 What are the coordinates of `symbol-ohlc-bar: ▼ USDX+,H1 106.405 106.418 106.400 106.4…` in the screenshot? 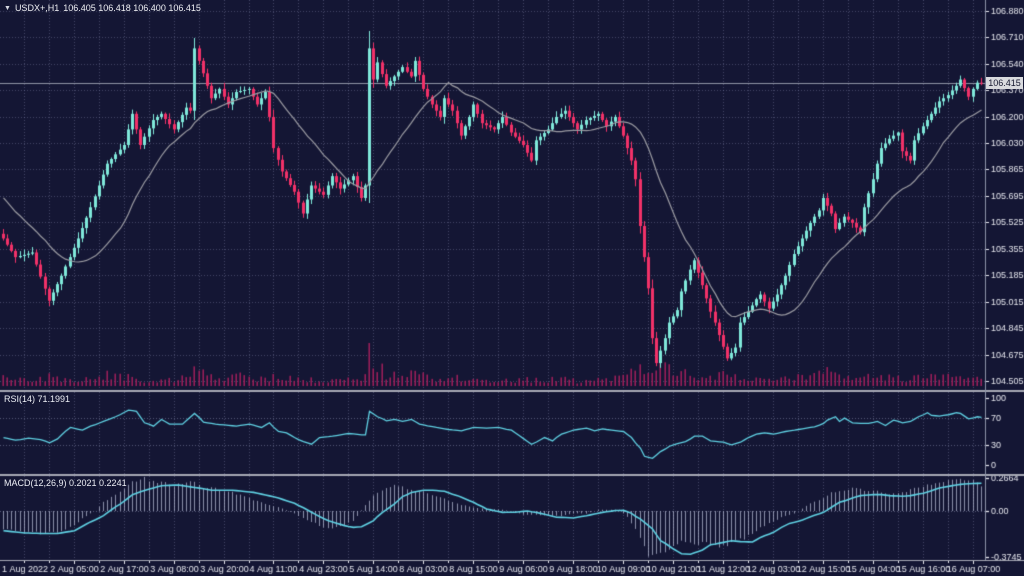 It's located at (102, 8).